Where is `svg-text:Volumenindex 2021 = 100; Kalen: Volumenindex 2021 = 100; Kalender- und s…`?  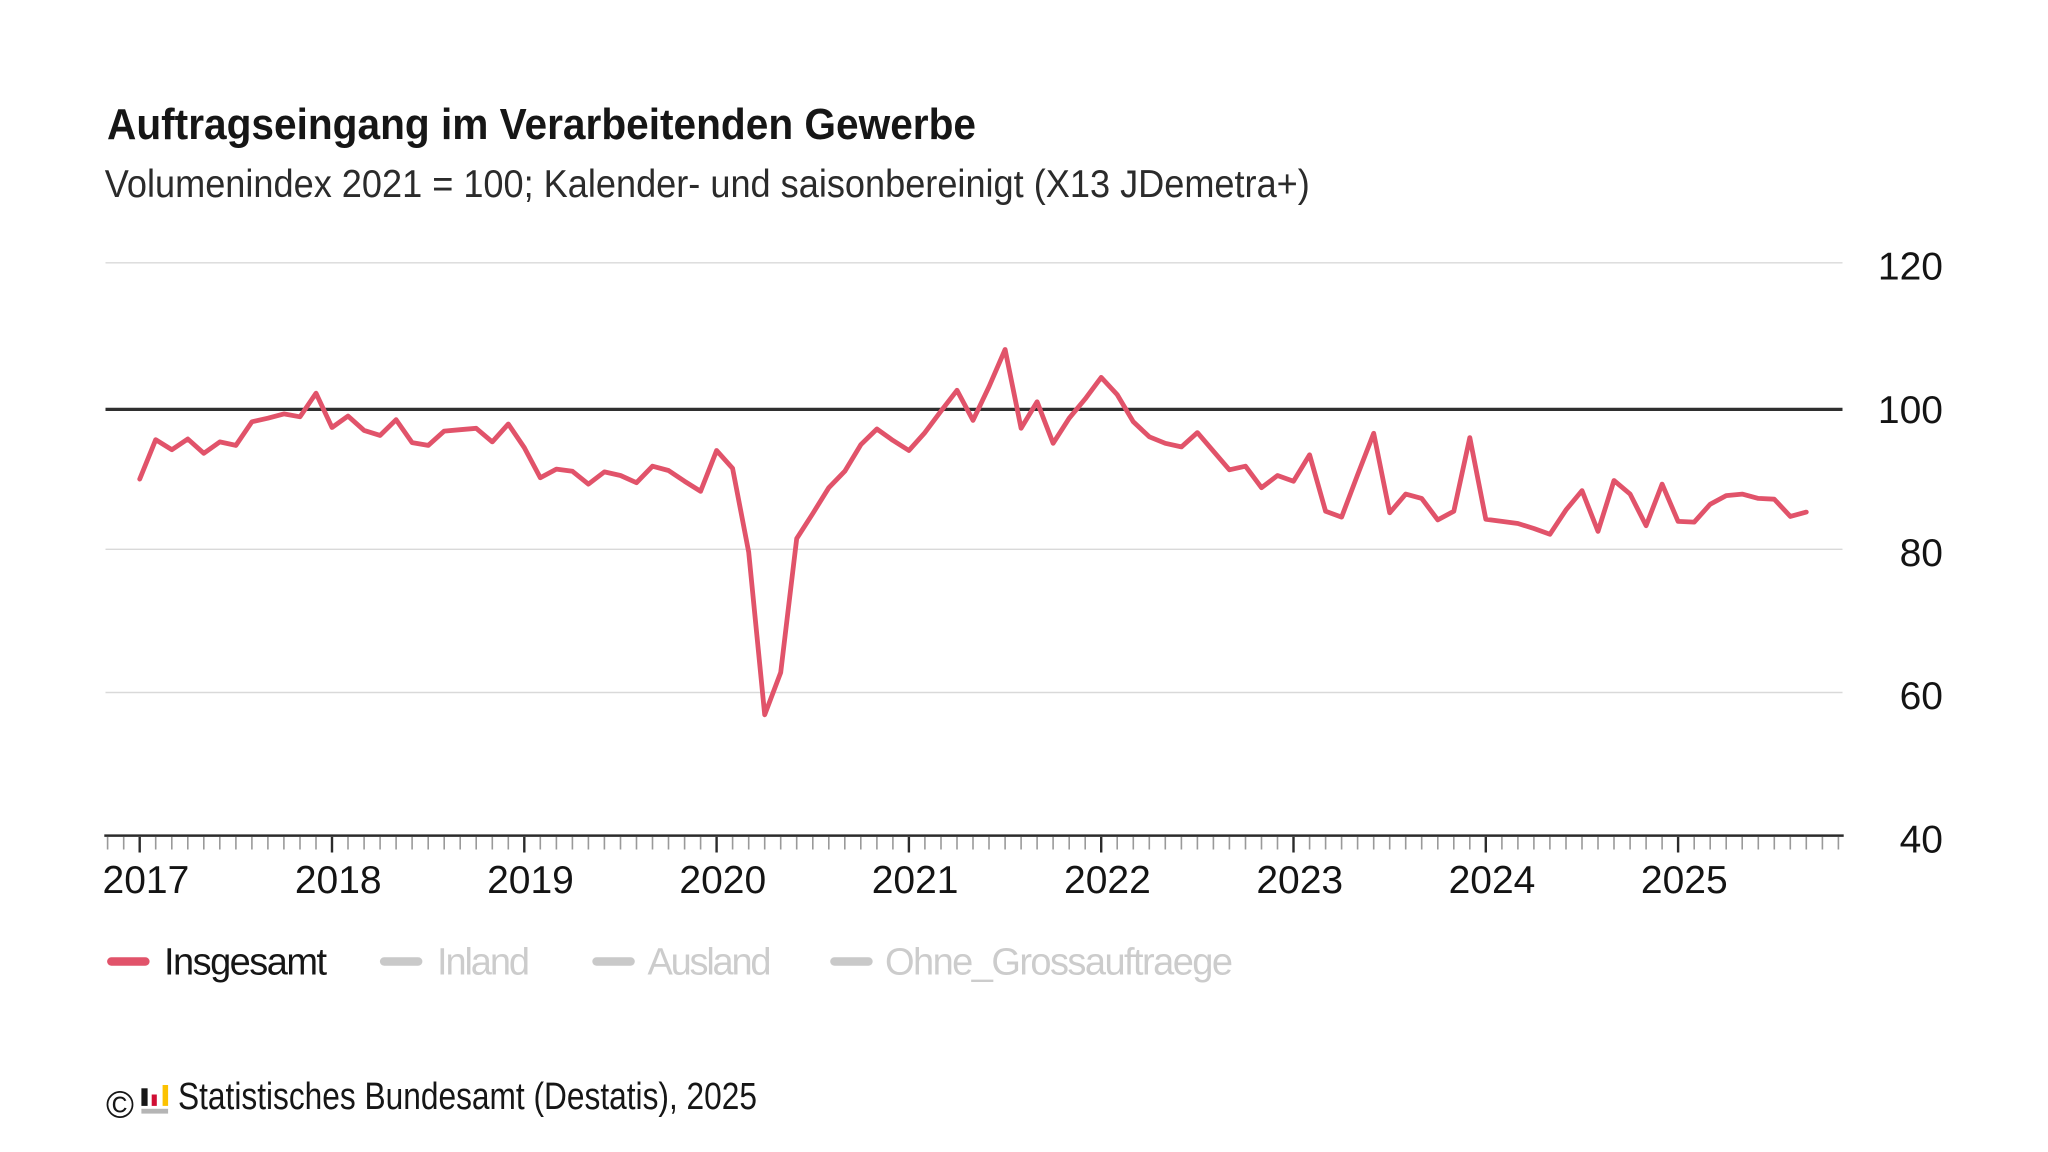
svg-text:Volumenindex 2021 = 100; Kalen: Volumenindex 2021 = 100; Kalender- und s… is located at coordinates (707, 184).